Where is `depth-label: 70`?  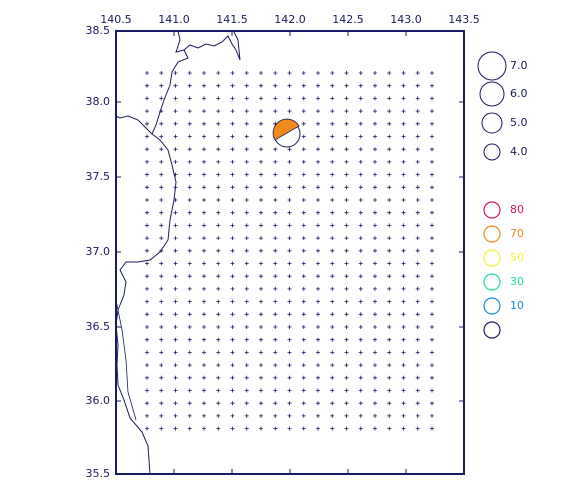 depth-label: 70 is located at coordinates (517, 233).